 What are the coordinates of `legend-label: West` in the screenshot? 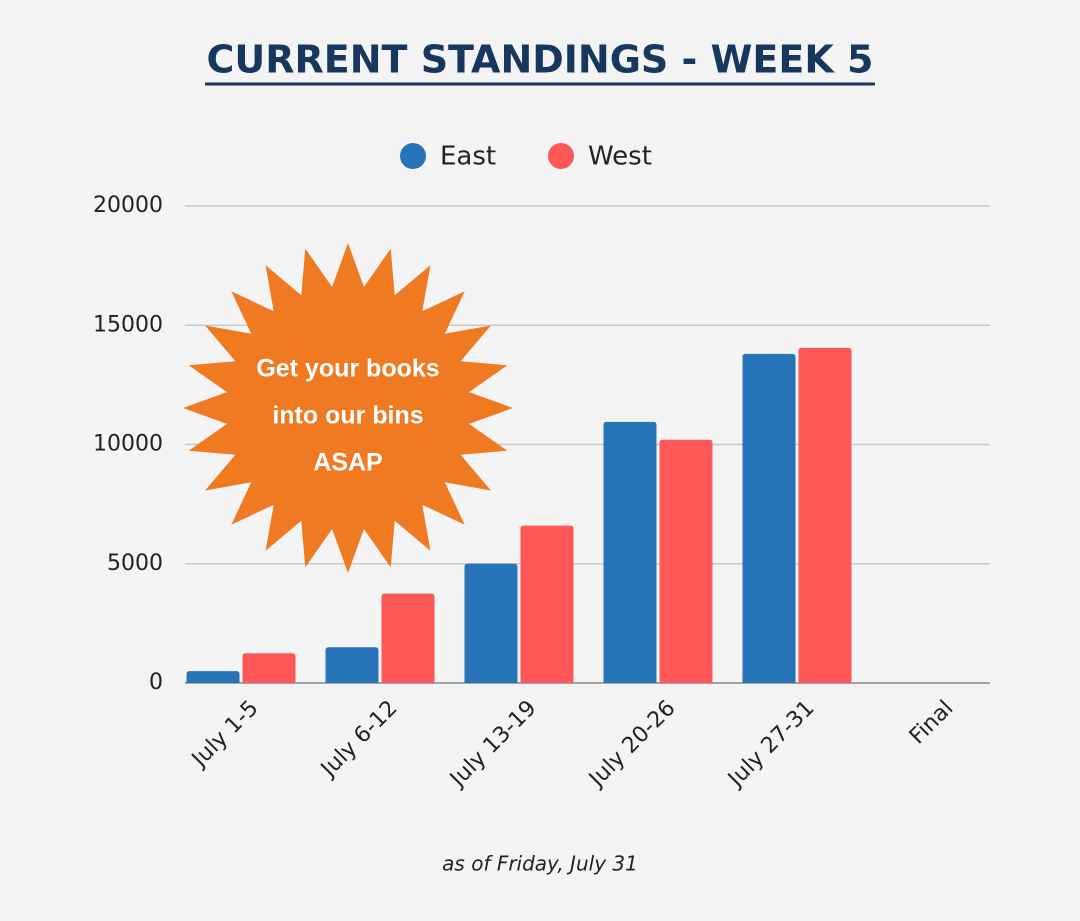 It's located at (620, 157).